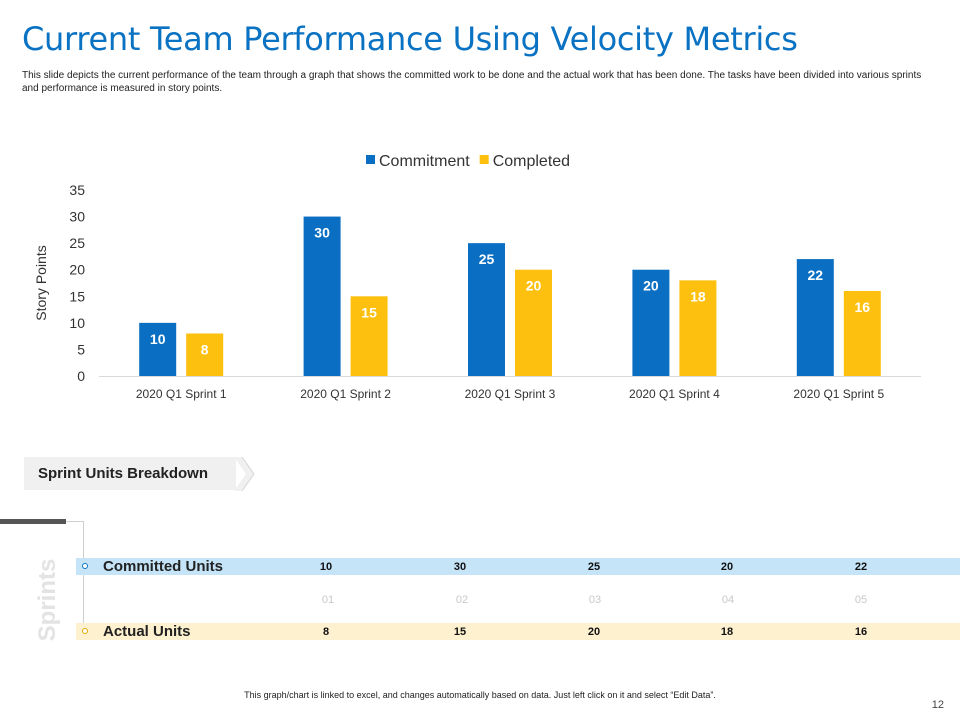 The image size is (960, 720). Describe the element at coordinates (77, 296) in the screenshot. I see `y-tick-label: 15` at that location.